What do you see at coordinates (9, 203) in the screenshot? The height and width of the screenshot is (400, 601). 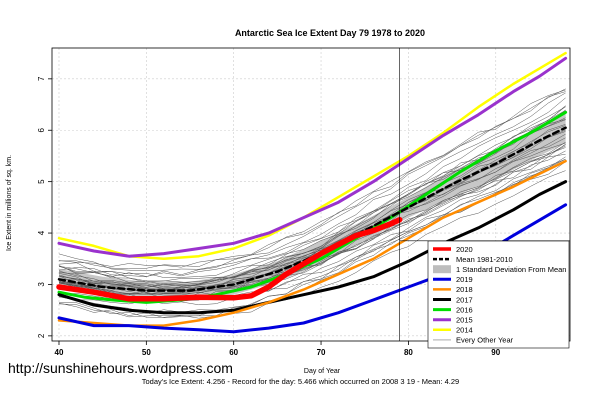 I see `y-axis-label: Ice Extent in millions of sq. km.` at bounding box center [9, 203].